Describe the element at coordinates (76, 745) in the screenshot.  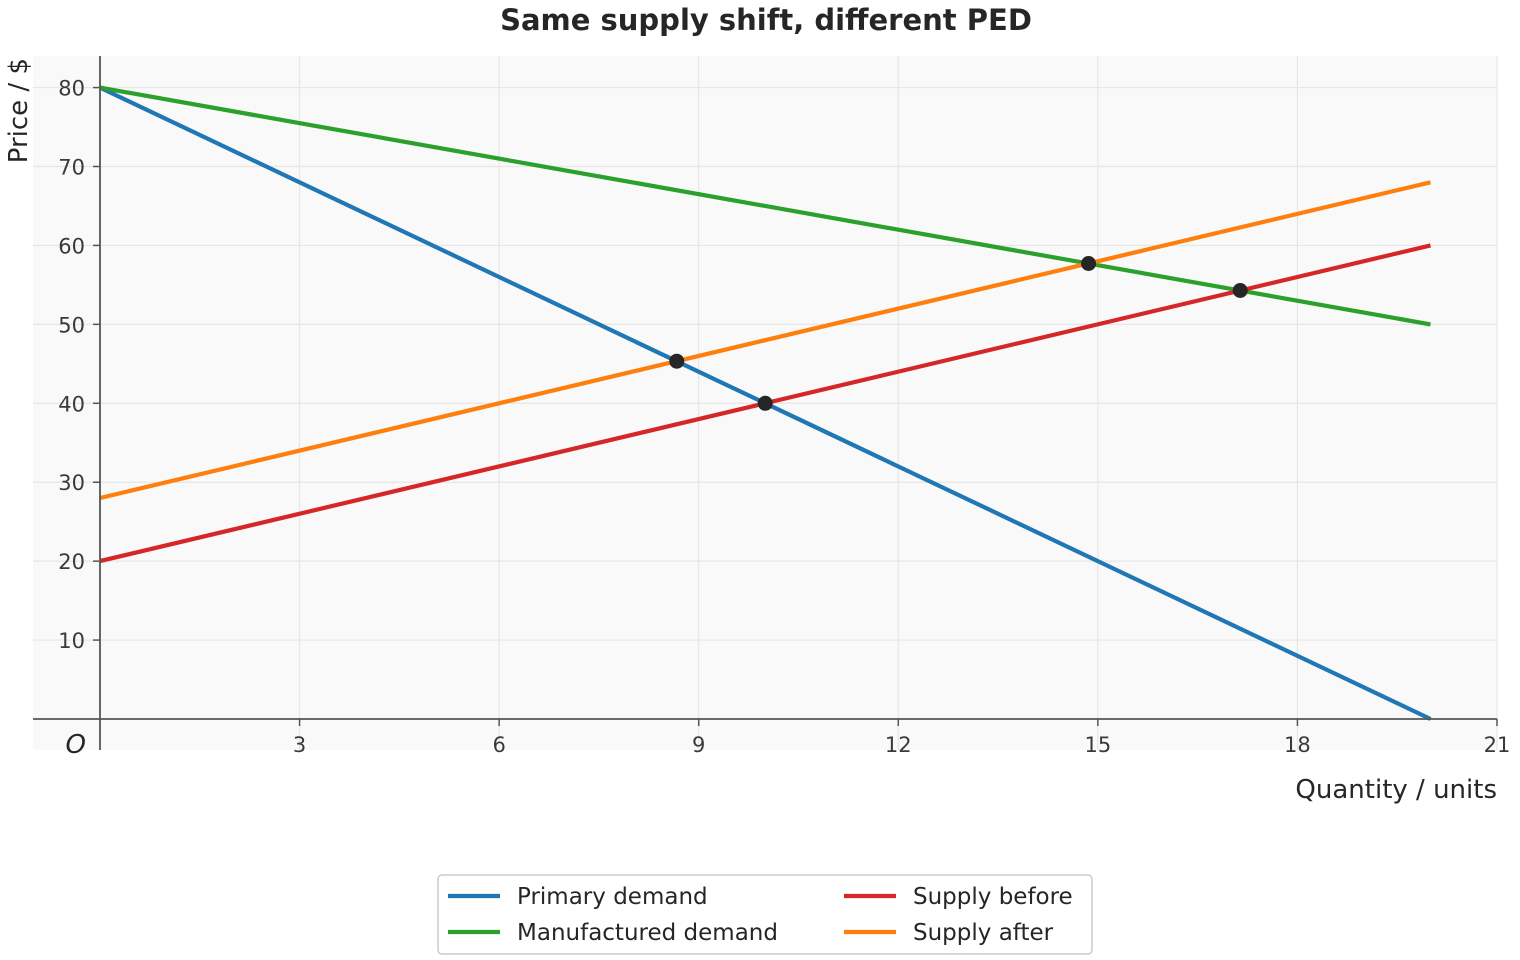
I see `origin-label: O` at that location.